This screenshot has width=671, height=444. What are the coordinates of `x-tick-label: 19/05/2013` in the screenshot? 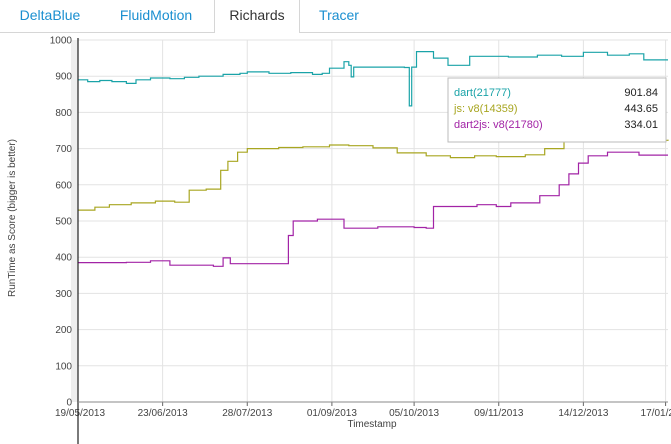 It's located at (80, 413).